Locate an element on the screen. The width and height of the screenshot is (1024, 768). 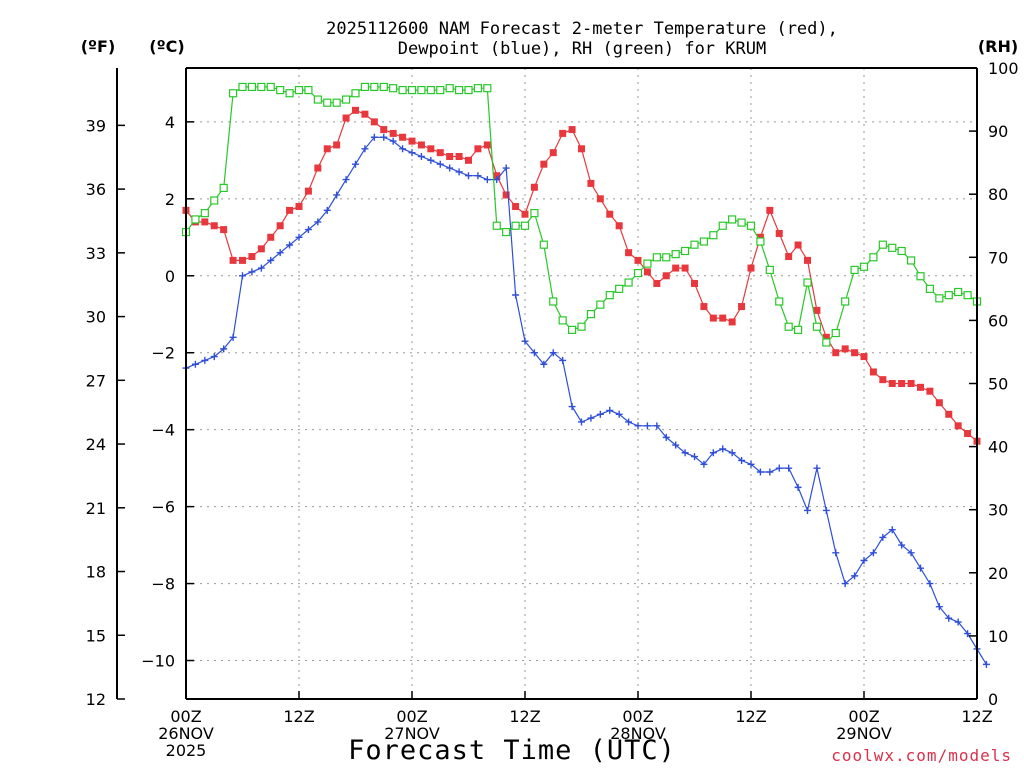
x-tick-label: 29NOV is located at coordinates (864, 733).